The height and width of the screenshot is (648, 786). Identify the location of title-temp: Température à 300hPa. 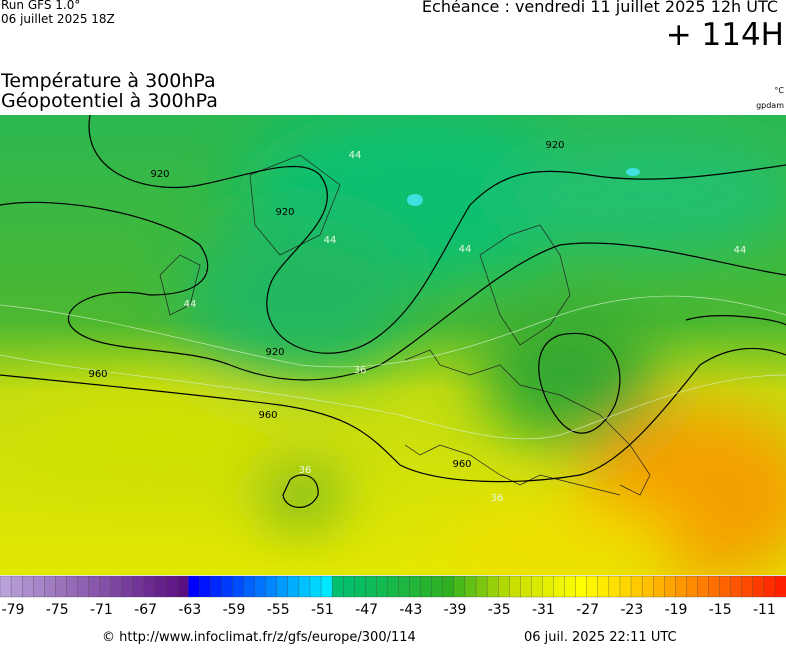
(108, 81).